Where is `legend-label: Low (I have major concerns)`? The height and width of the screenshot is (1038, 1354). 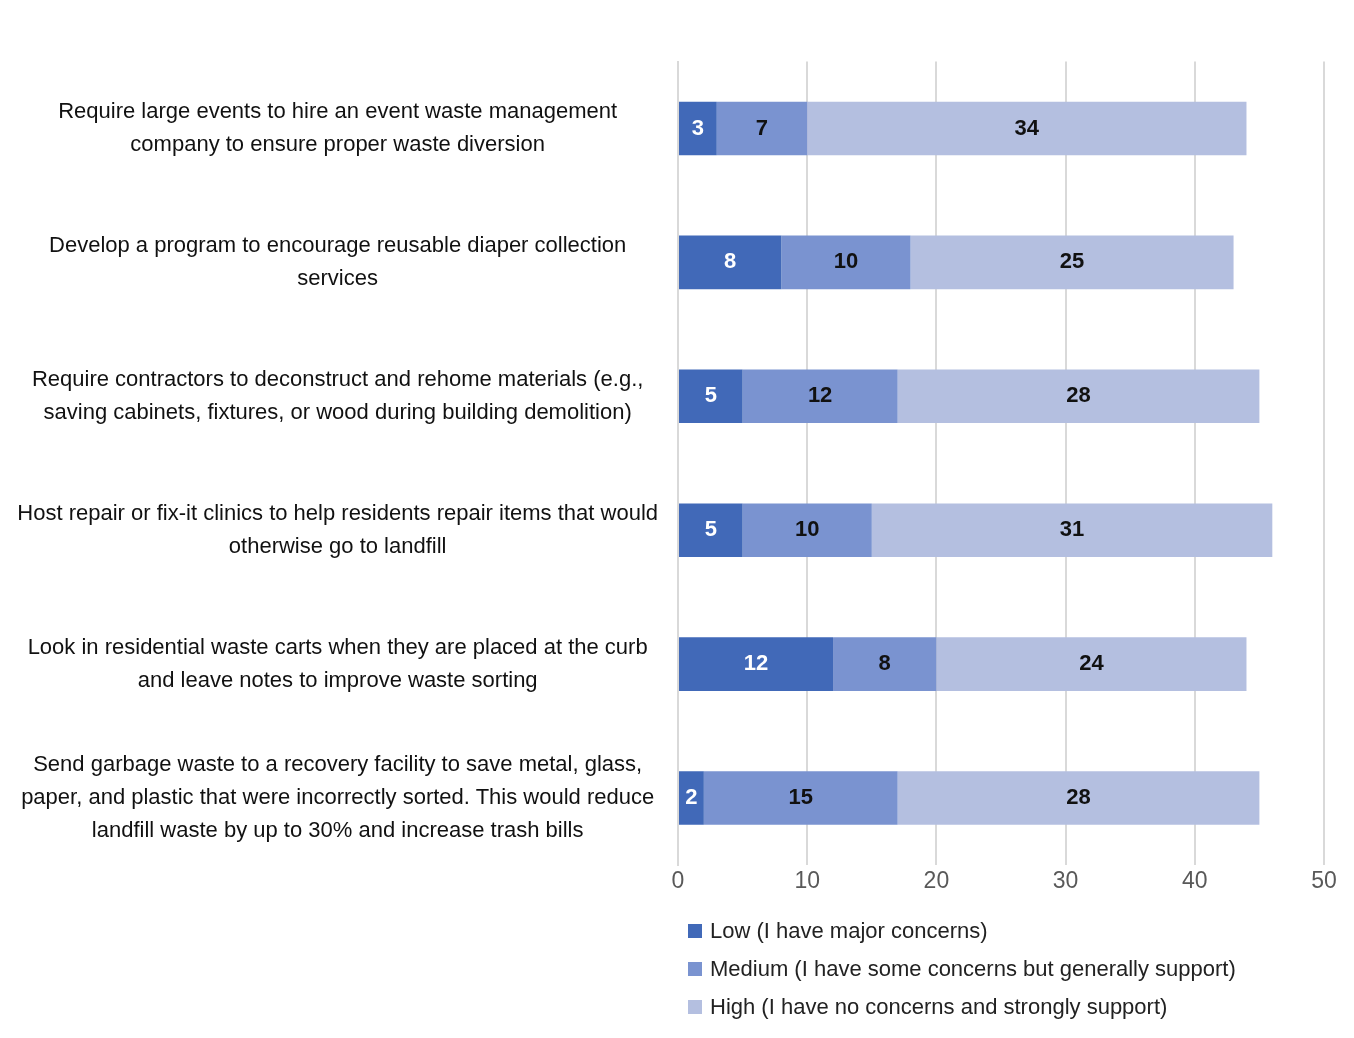
legend-label: Low (I have major concerns) is located at coordinates (849, 931).